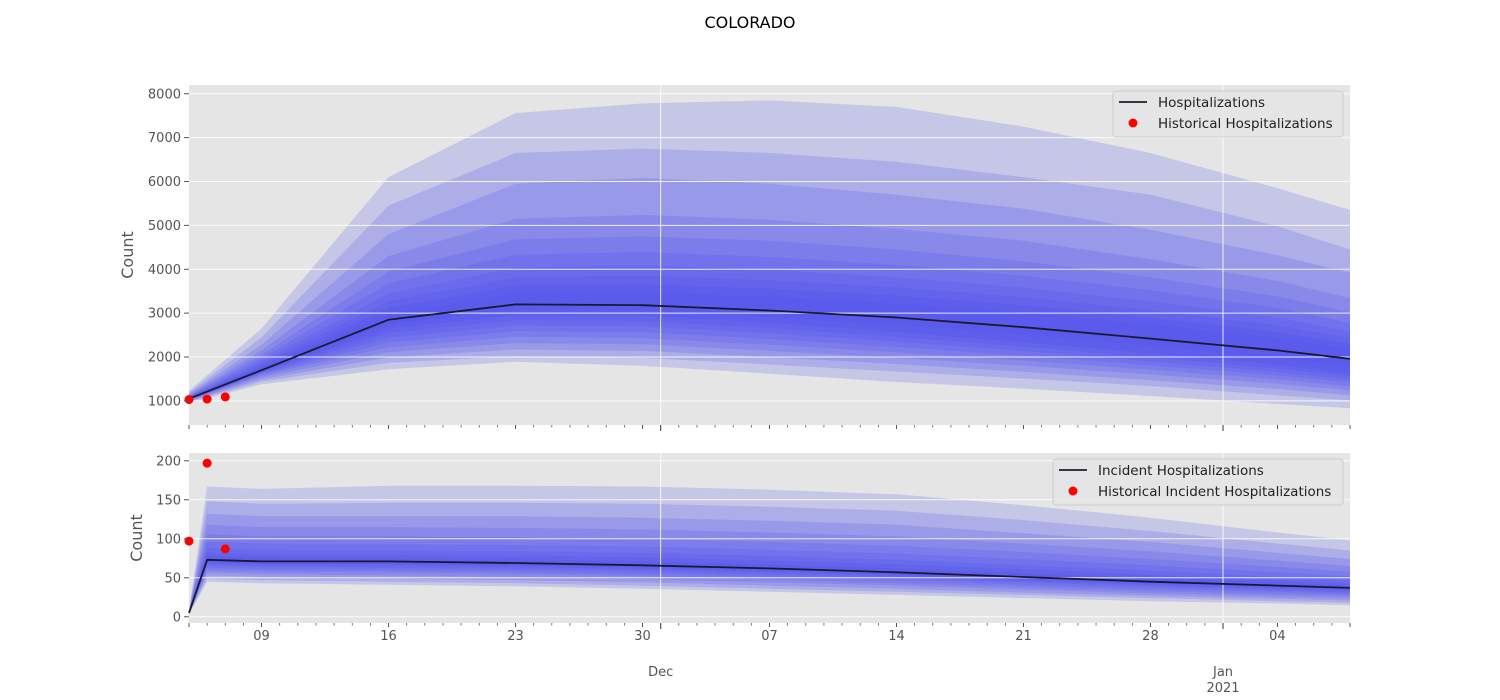 Image resolution: width=1500 pixels, height=700 pixels. What do you see at coordinates (164, 138) in the screenshot?
I see `y-tick-label: 7000` at bounding box center [164, 138].